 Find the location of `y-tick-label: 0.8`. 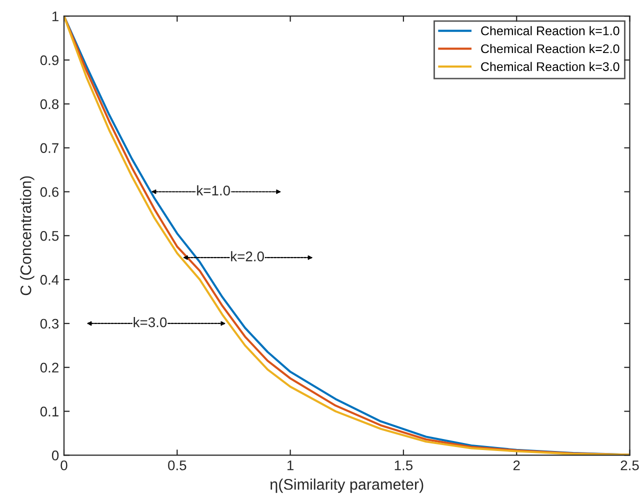

y-tick-label: 0.8 is located at coordinates (49, 104).